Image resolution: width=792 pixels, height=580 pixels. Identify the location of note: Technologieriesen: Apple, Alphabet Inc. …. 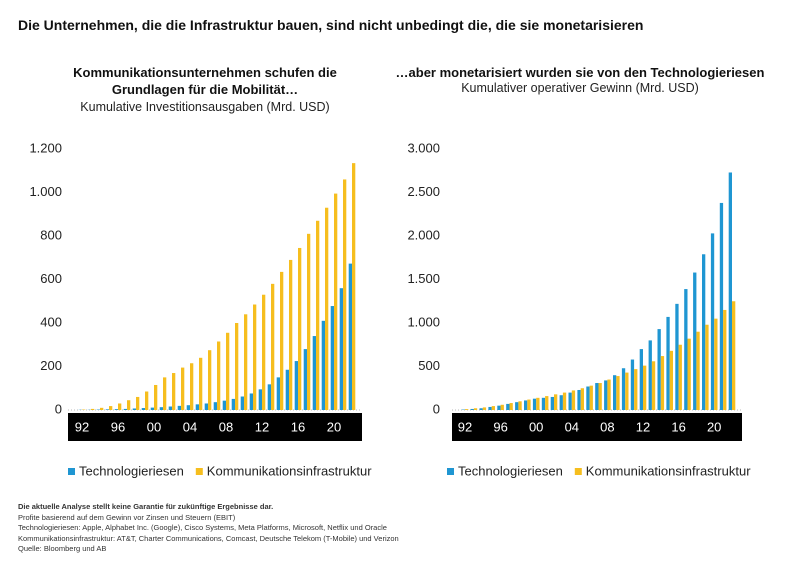
(202, 527).